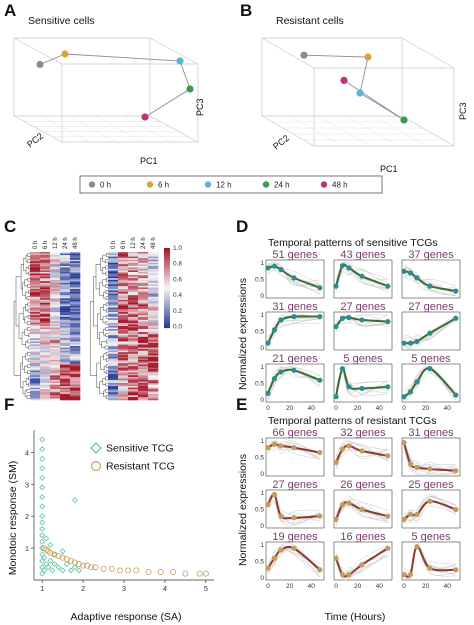 The image size is (474, 625). Describe the element at coordinates (262, 400) in the screenshot. I see `panel-d-ytick-6-0: 0` at that location.